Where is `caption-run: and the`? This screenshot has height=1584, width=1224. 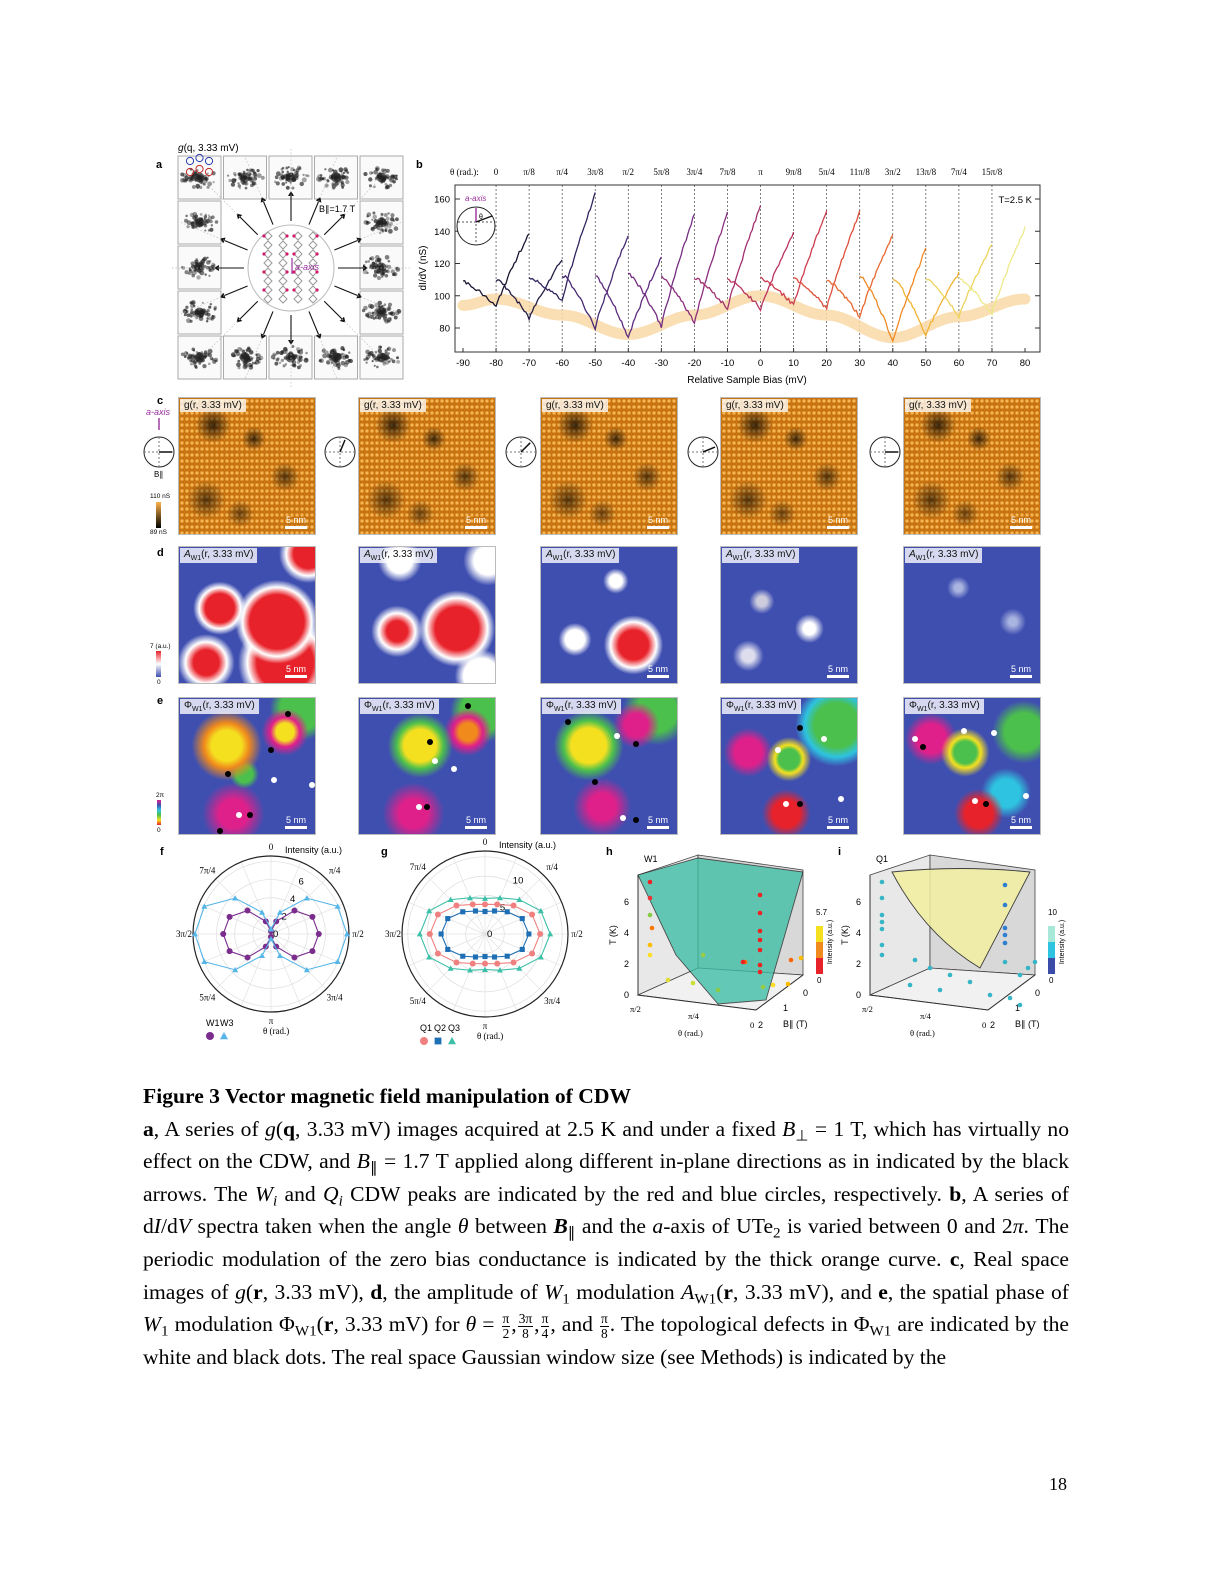
caption-run: and the is located at coordinates (614, 1226).